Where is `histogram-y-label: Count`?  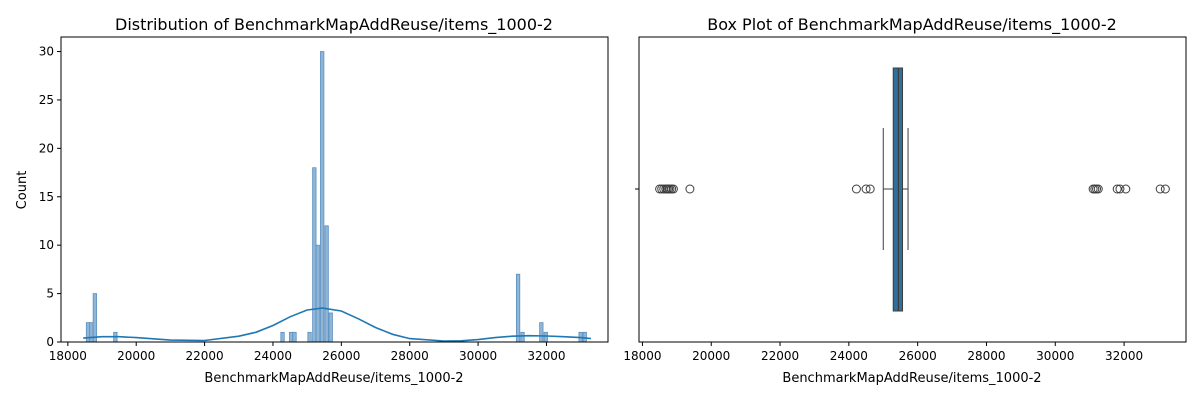
histogram-y-label: Count is located at coordinates (22, 190).